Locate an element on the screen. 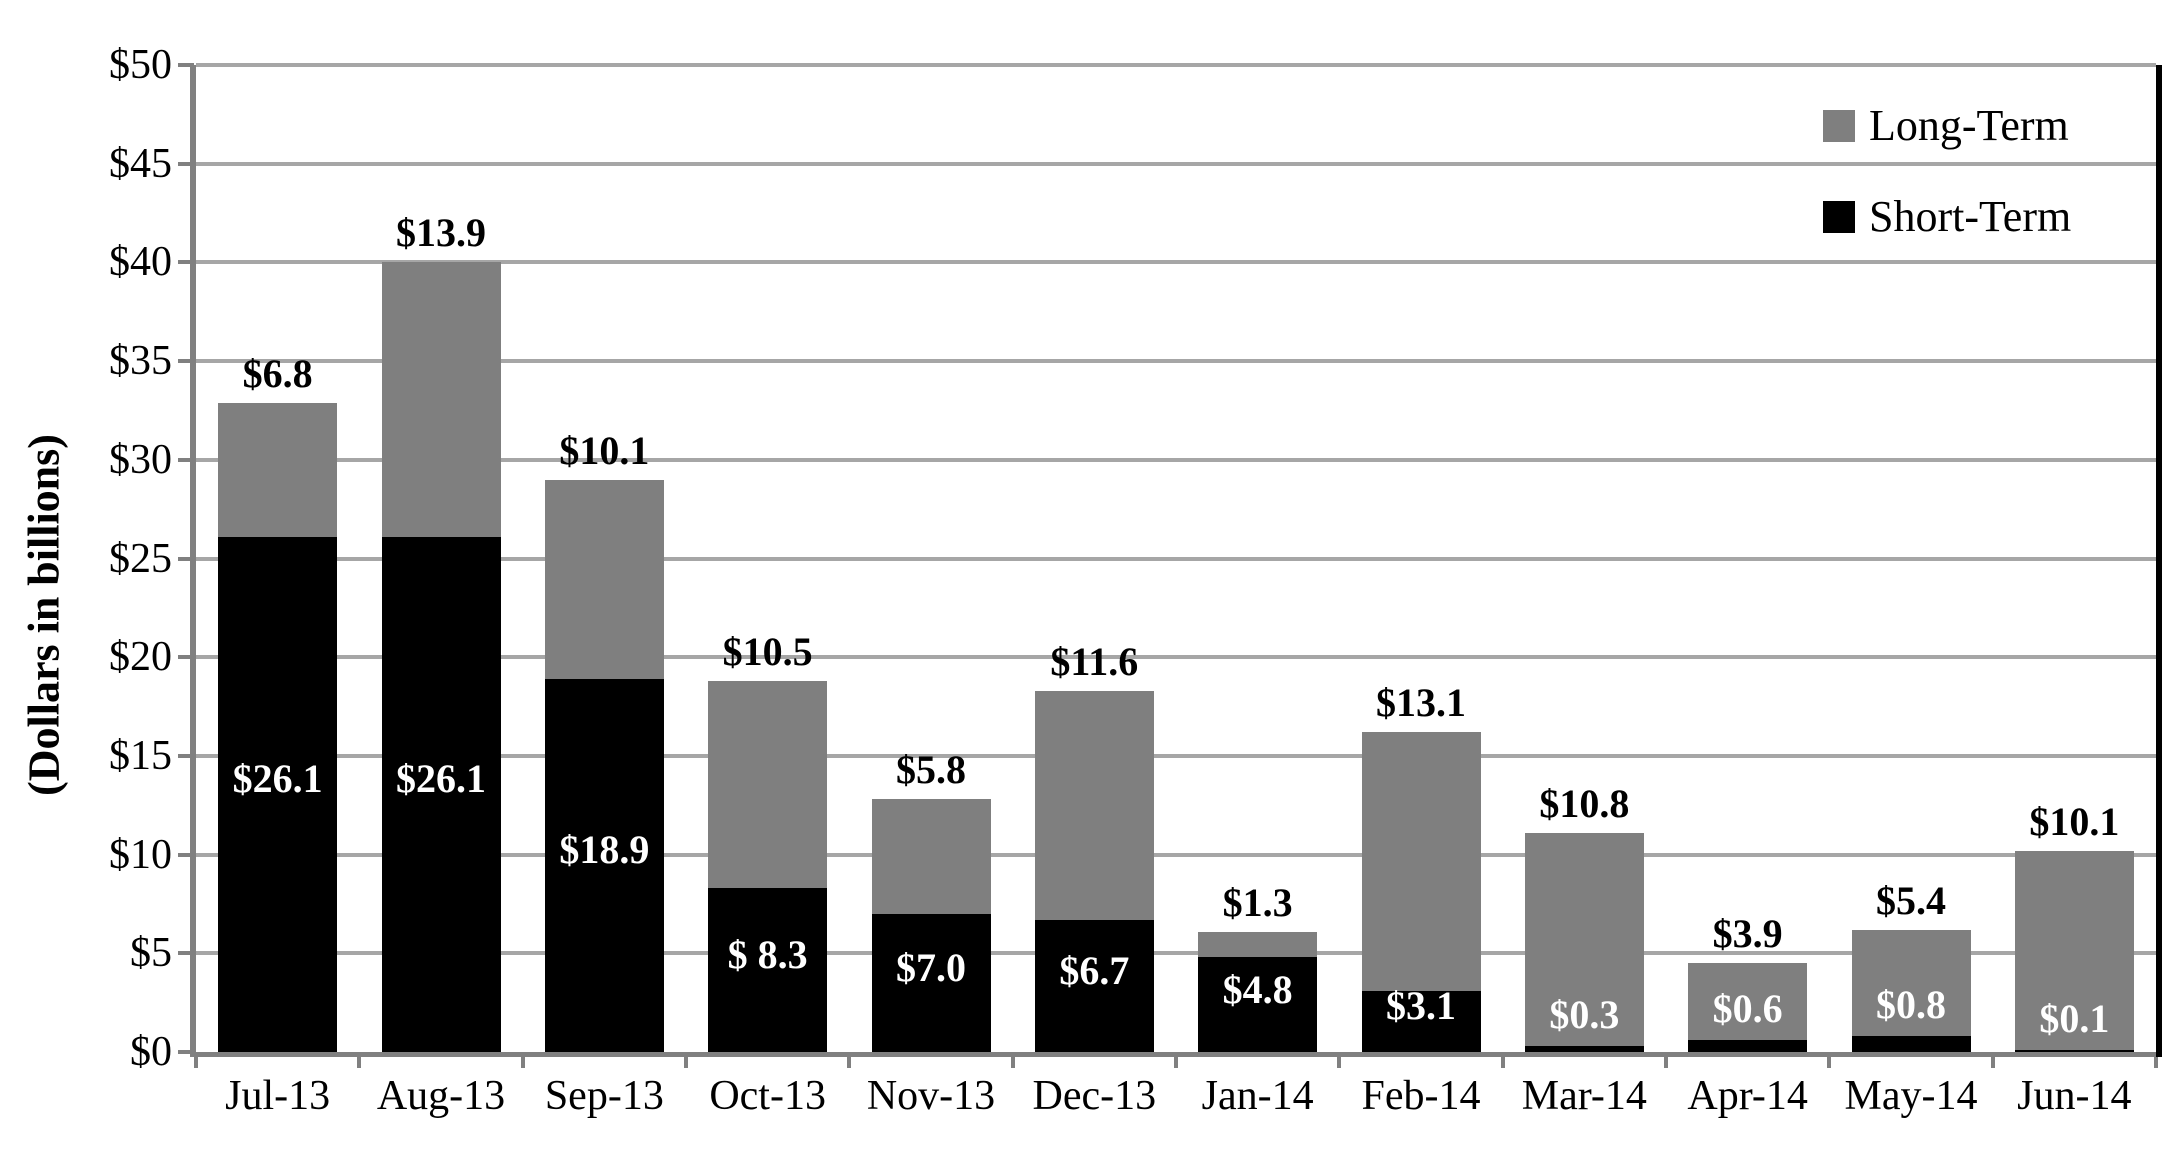  data-label-long-term-Jul-13: $6.8 is located at coordinates (277, 373).